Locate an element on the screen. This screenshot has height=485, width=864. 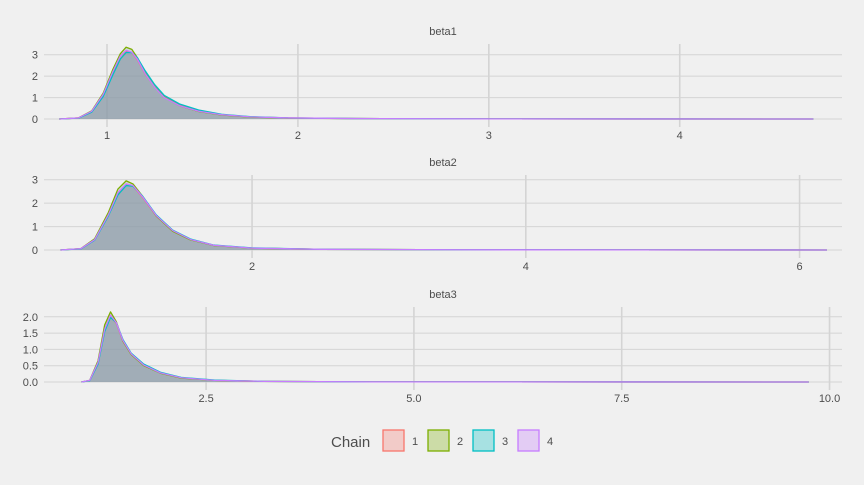
x-tick-label: 10.0 is located at coordinates (829, 399).